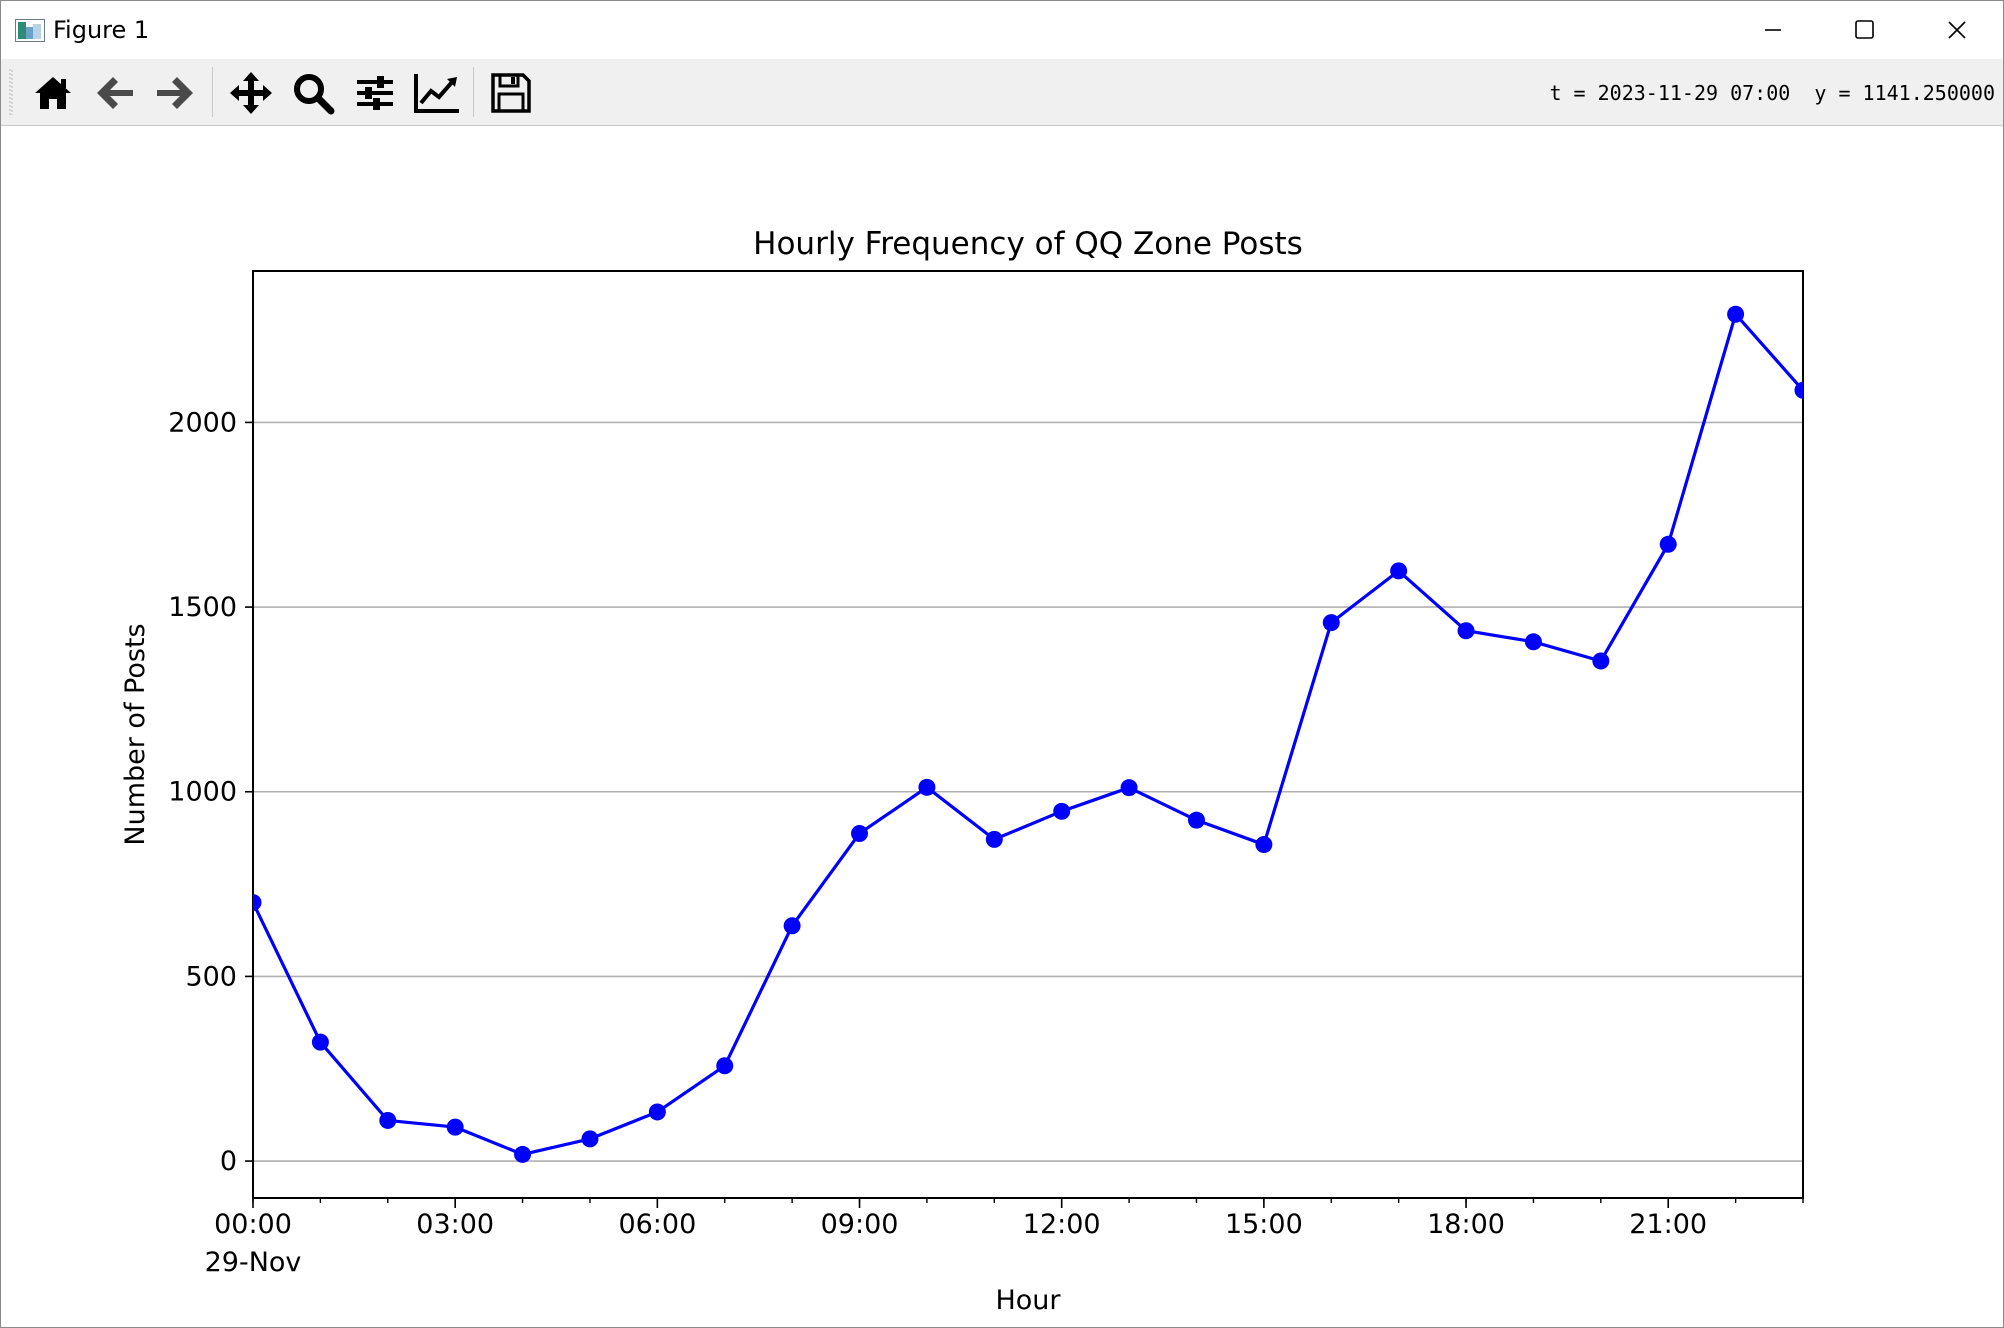 The image size is (2004, 1328). I want to click on maximize-button, so click(1865, 30).